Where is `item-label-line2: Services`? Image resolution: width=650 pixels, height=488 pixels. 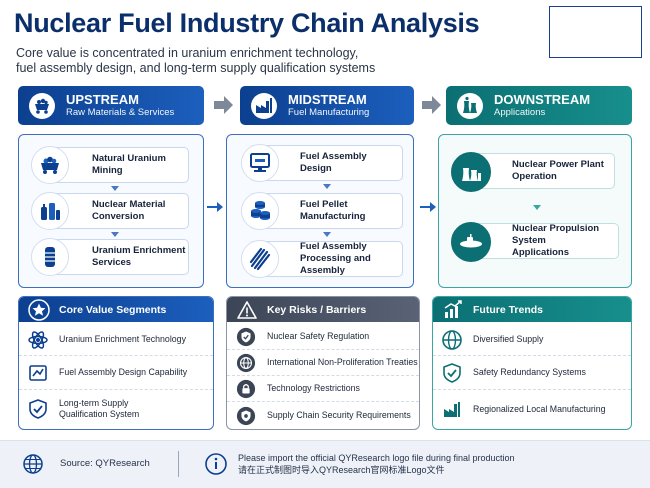 item-label-line2: Services is located at coordinates (112, 262).